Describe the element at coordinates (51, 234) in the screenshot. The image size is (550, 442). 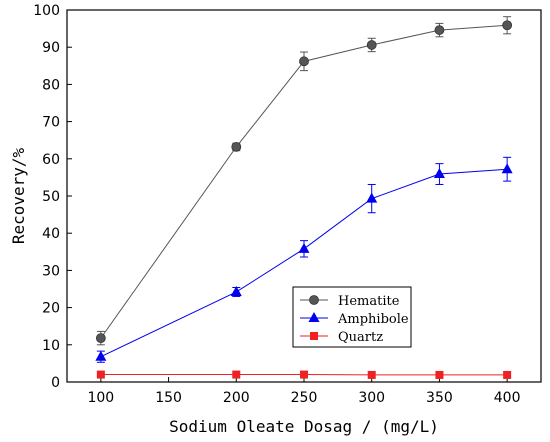
I see `y-tick-label: 40` at that location.